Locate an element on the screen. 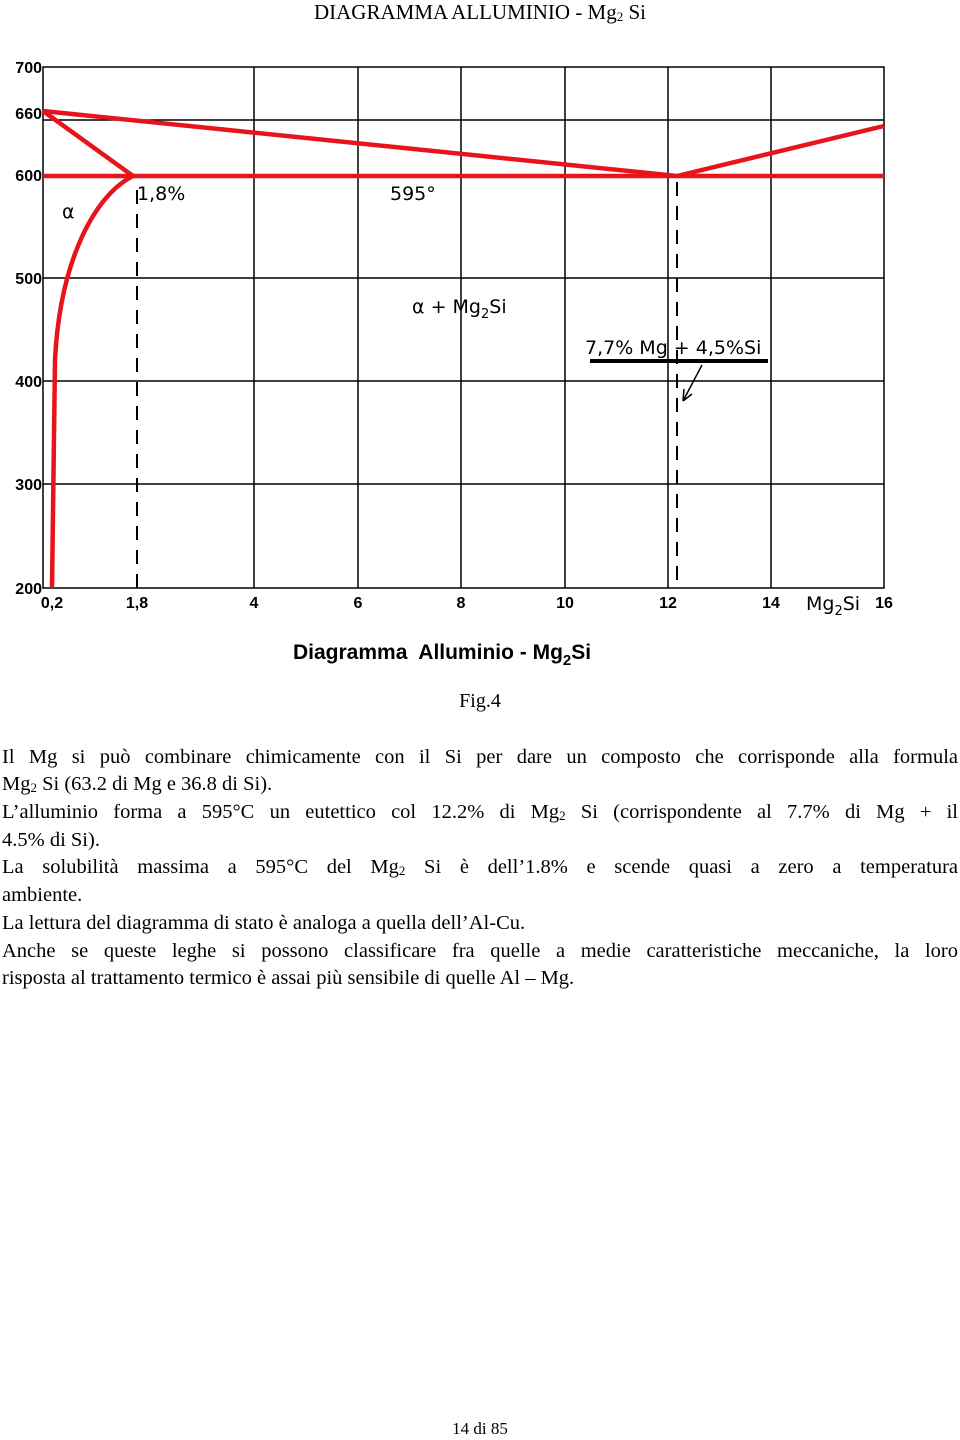  y-tick-label: 700 is located at coordinates (28, 68).